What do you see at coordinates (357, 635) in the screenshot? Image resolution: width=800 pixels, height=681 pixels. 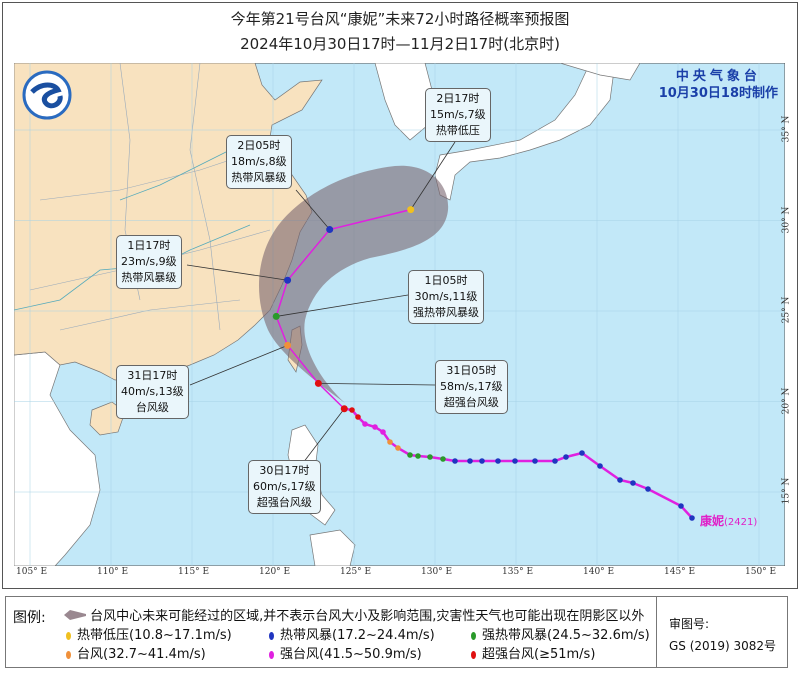 I see `legend-label: 热带风暴(17.2~24.4m/s)` at bounding box center [357, 635].